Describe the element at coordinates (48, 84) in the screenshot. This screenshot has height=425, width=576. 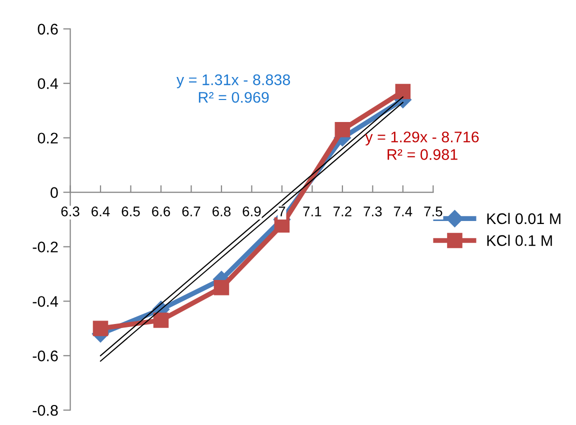
I see `y-tick-label: 0.4` at that location.